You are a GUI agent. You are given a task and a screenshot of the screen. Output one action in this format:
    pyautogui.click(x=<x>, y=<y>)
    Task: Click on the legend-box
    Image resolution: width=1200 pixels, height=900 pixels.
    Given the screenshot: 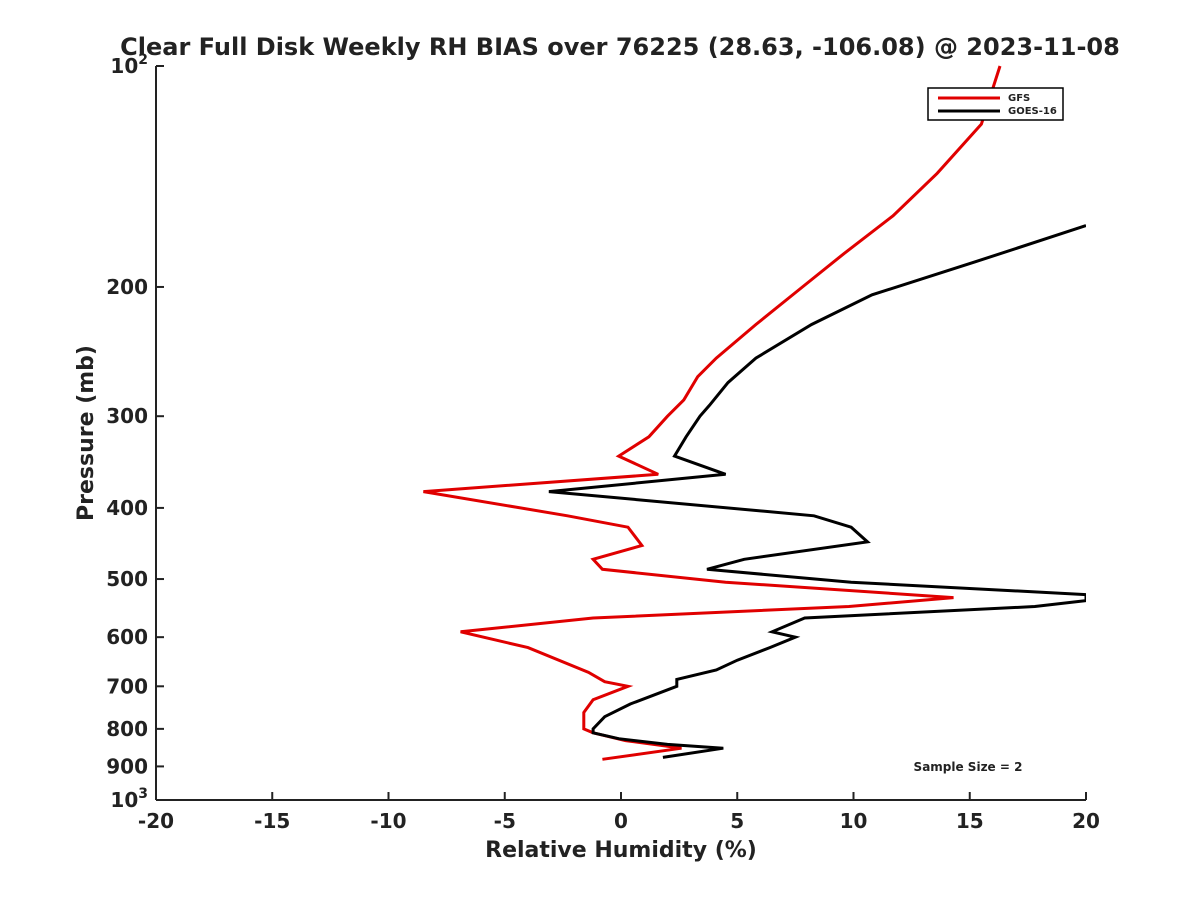 What is the action you would take?
    pyautogui.click(x=995, y=104)
    